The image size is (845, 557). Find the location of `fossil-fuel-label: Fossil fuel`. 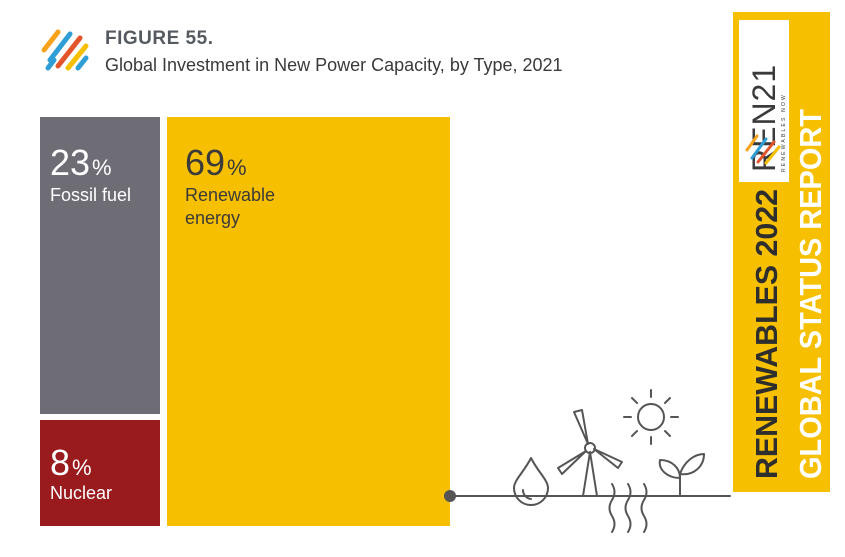

fossil-fuel-label: Fossil fuel is located at coordinates (91, 195).